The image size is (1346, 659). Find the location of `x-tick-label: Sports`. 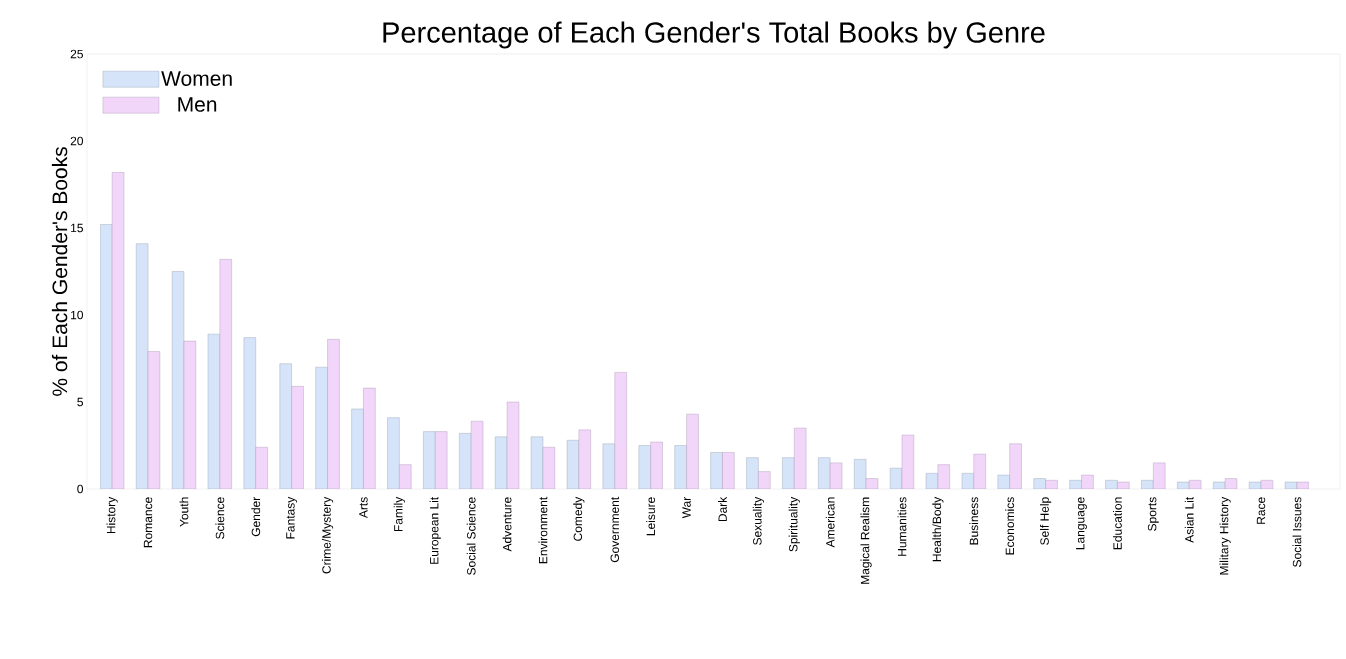

x-tick-label: Sports is located at coordinates (1153, 514).